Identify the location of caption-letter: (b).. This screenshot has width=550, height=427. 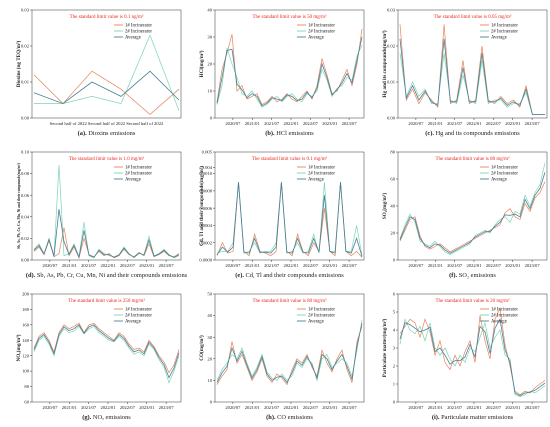
(270, 133).